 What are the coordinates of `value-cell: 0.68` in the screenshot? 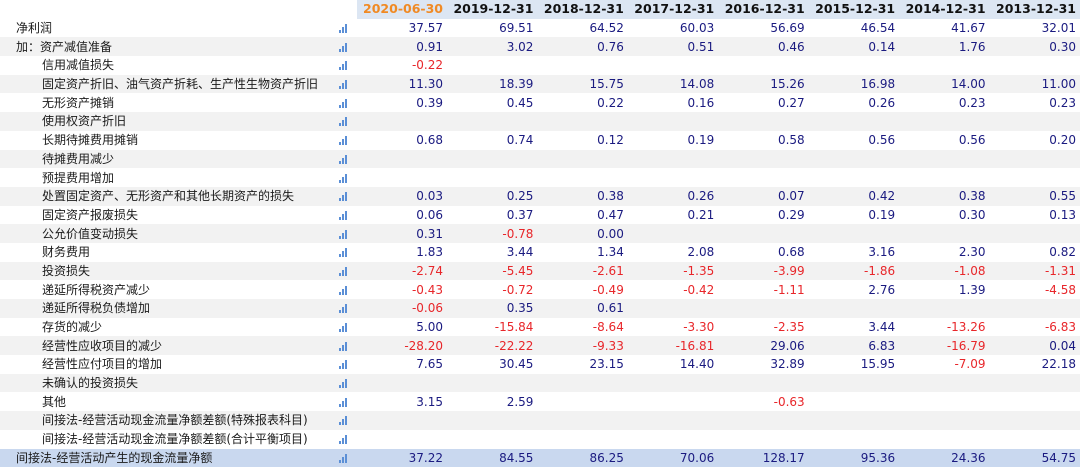 It's located at (763, 252).